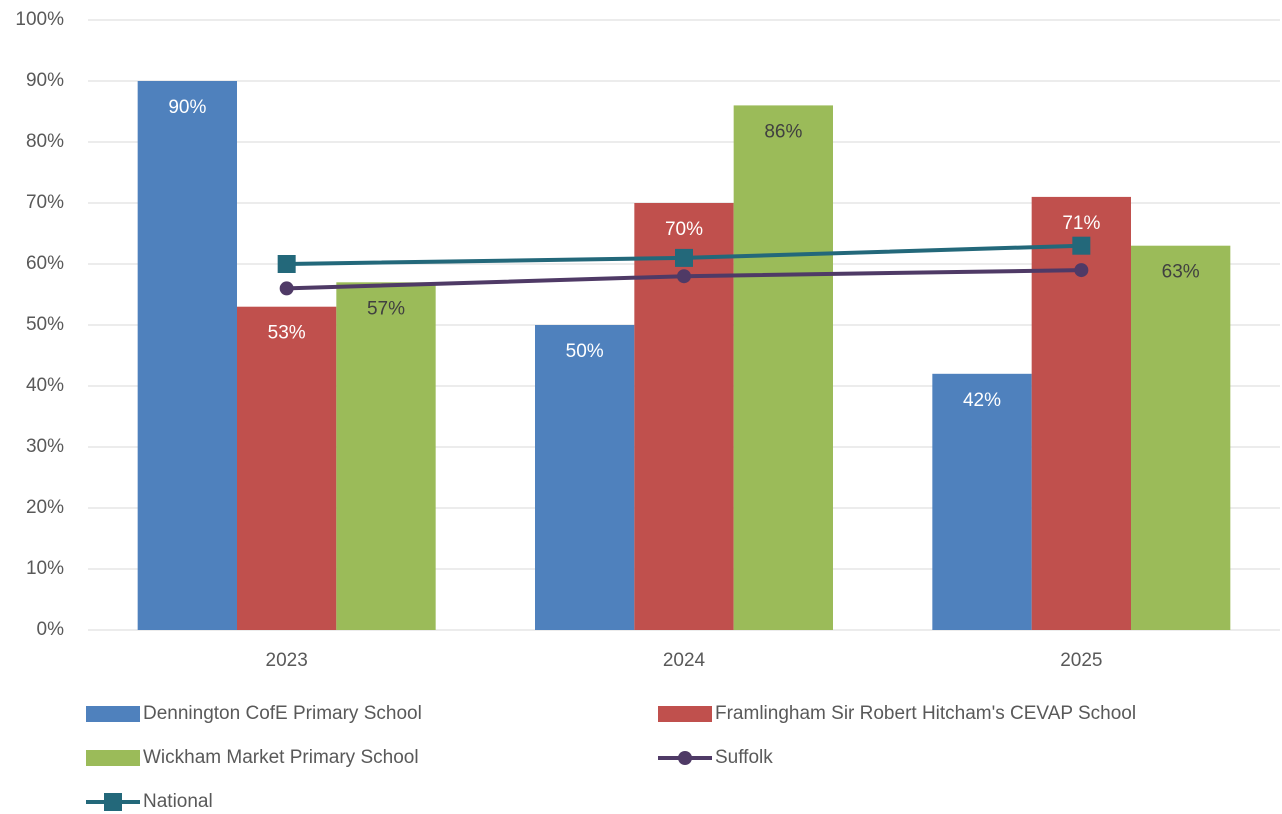  What do you see at coordinates (684, 229) in the screenshot?
I see `data-label: 70%` at bounding box center [684, 229].